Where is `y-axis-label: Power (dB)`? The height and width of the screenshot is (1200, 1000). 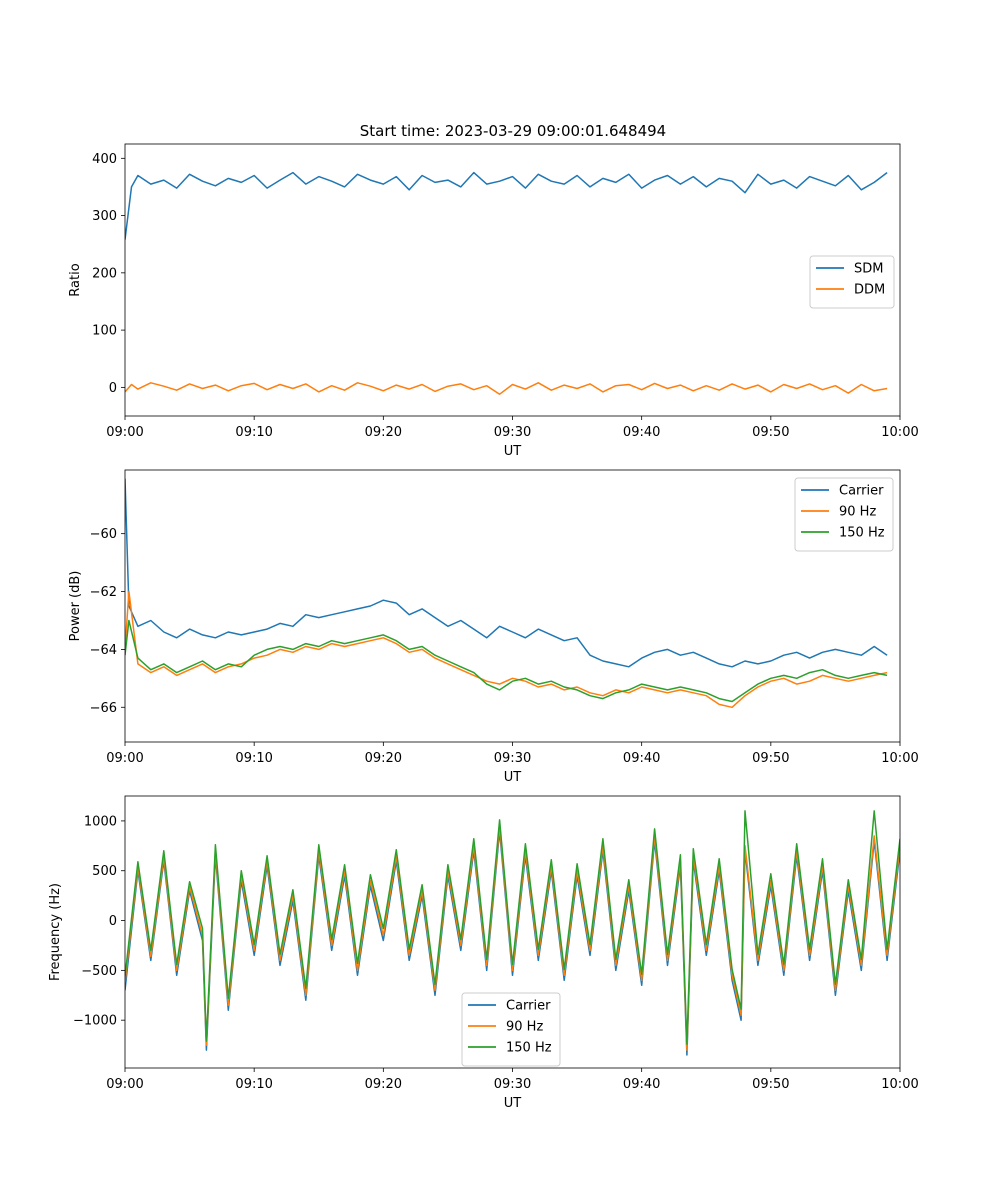 y-axis-label: Power (dB) is located at coordinates (75, 606).